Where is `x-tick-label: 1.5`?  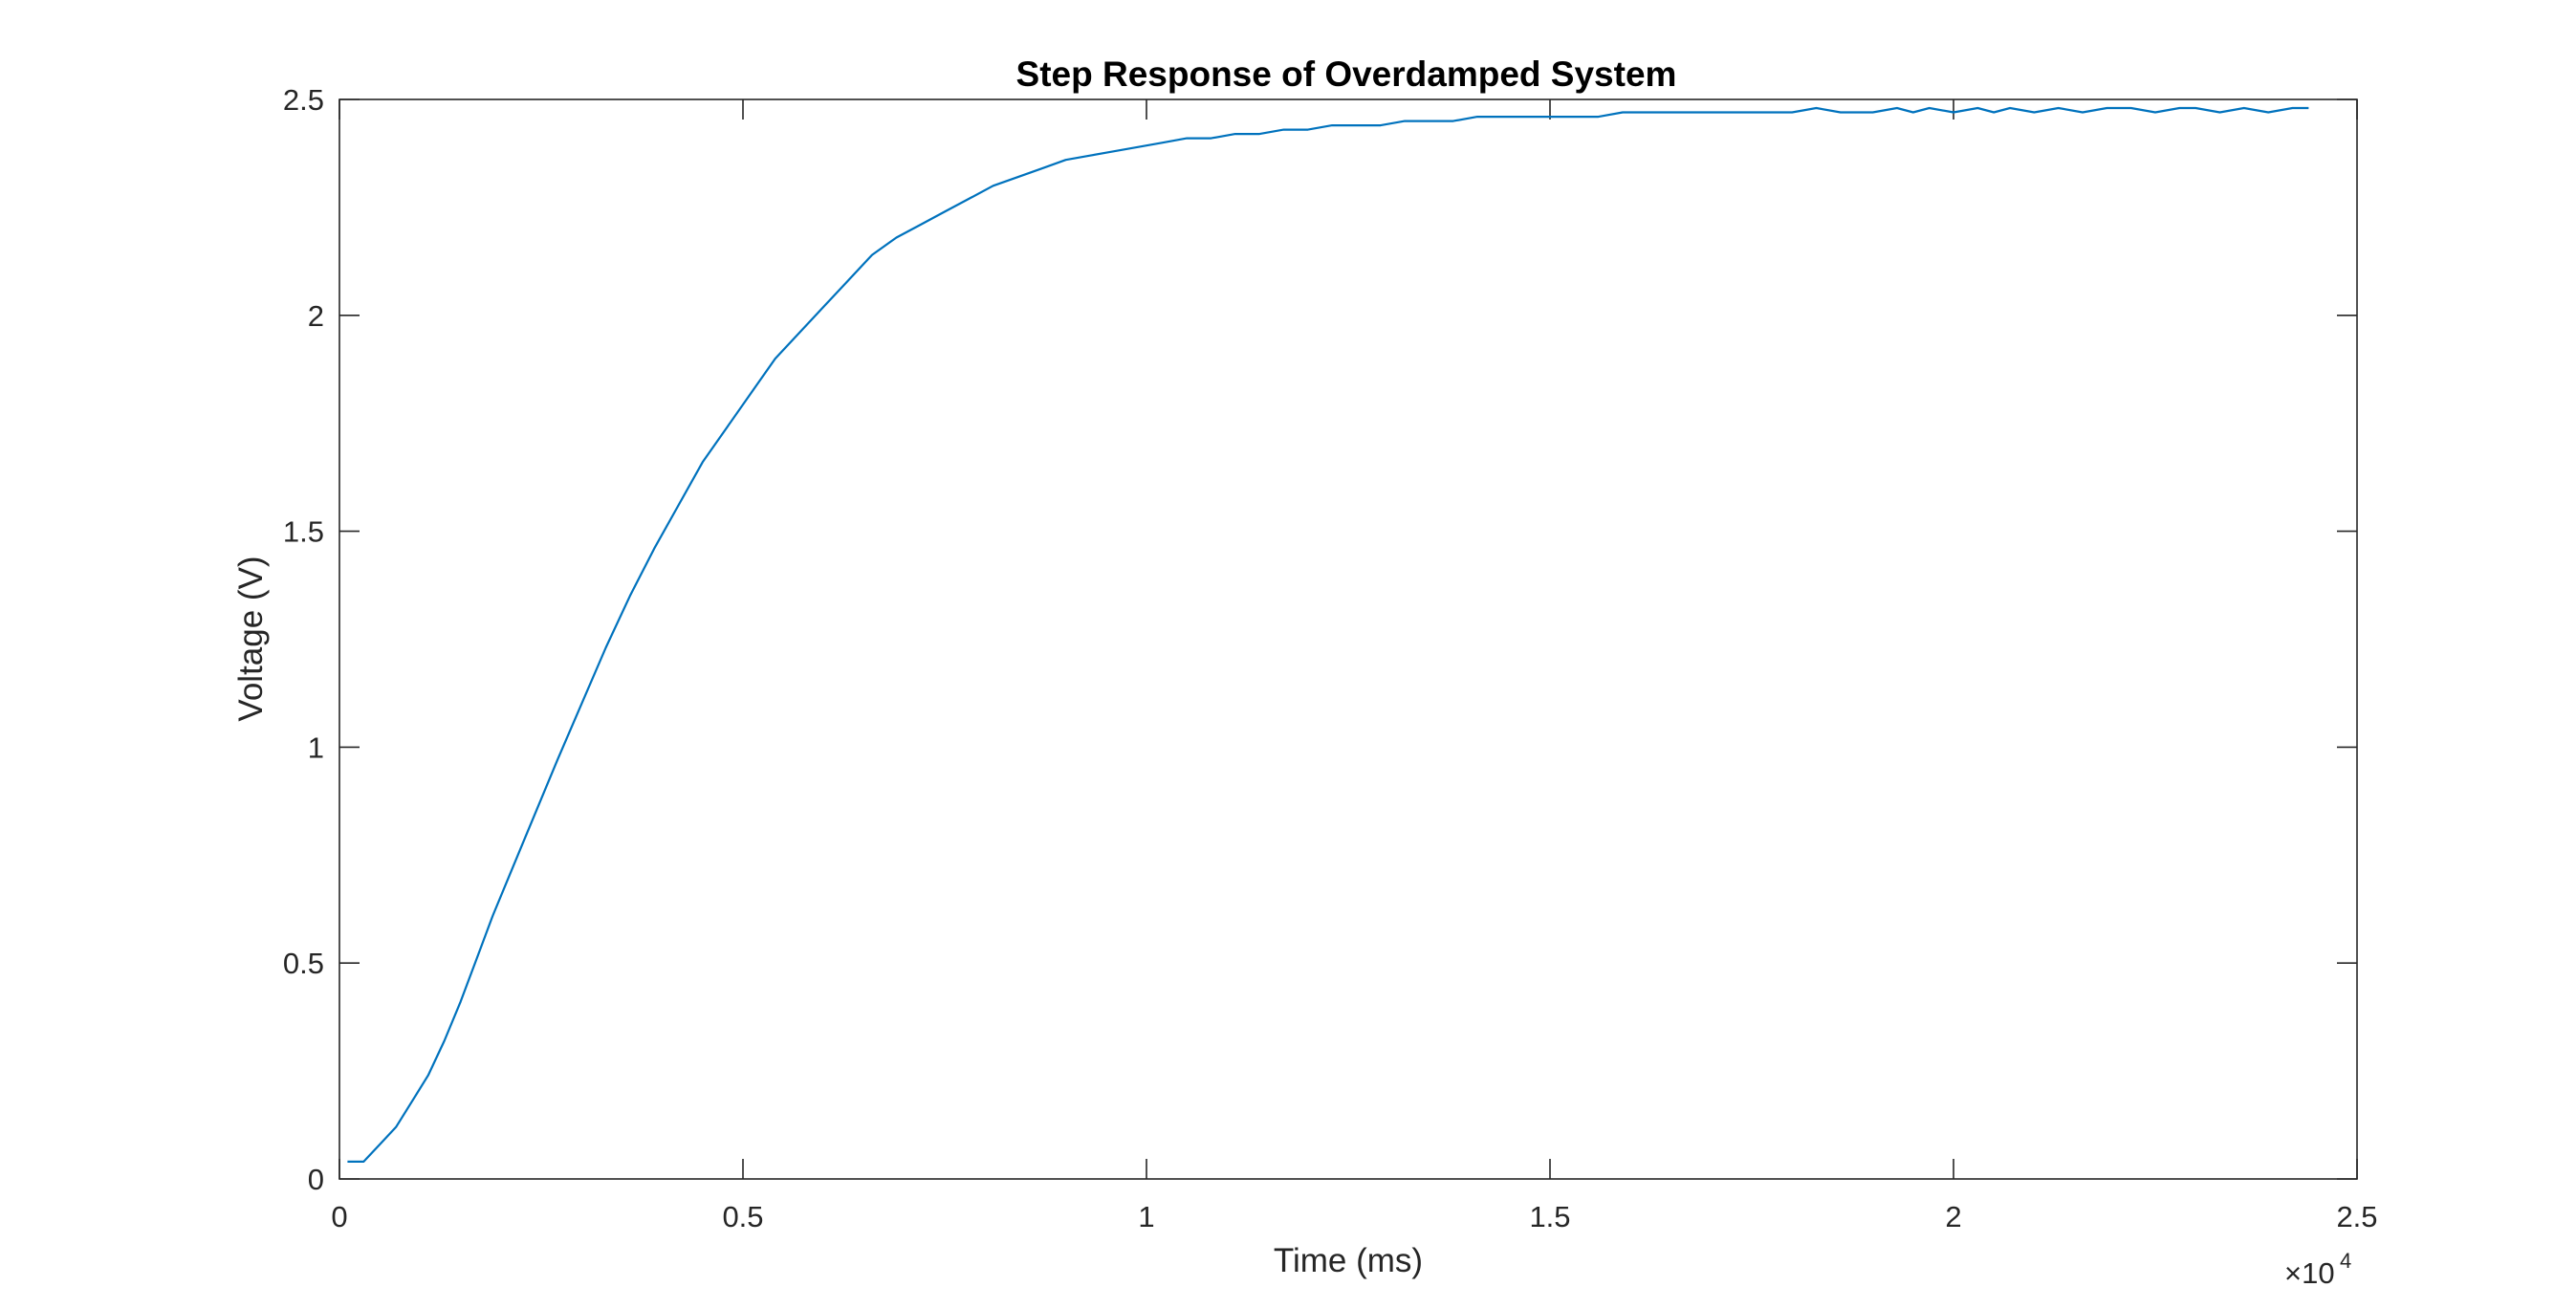 x-tick-label: 1.5 is located at coordinates (1549, 1216).